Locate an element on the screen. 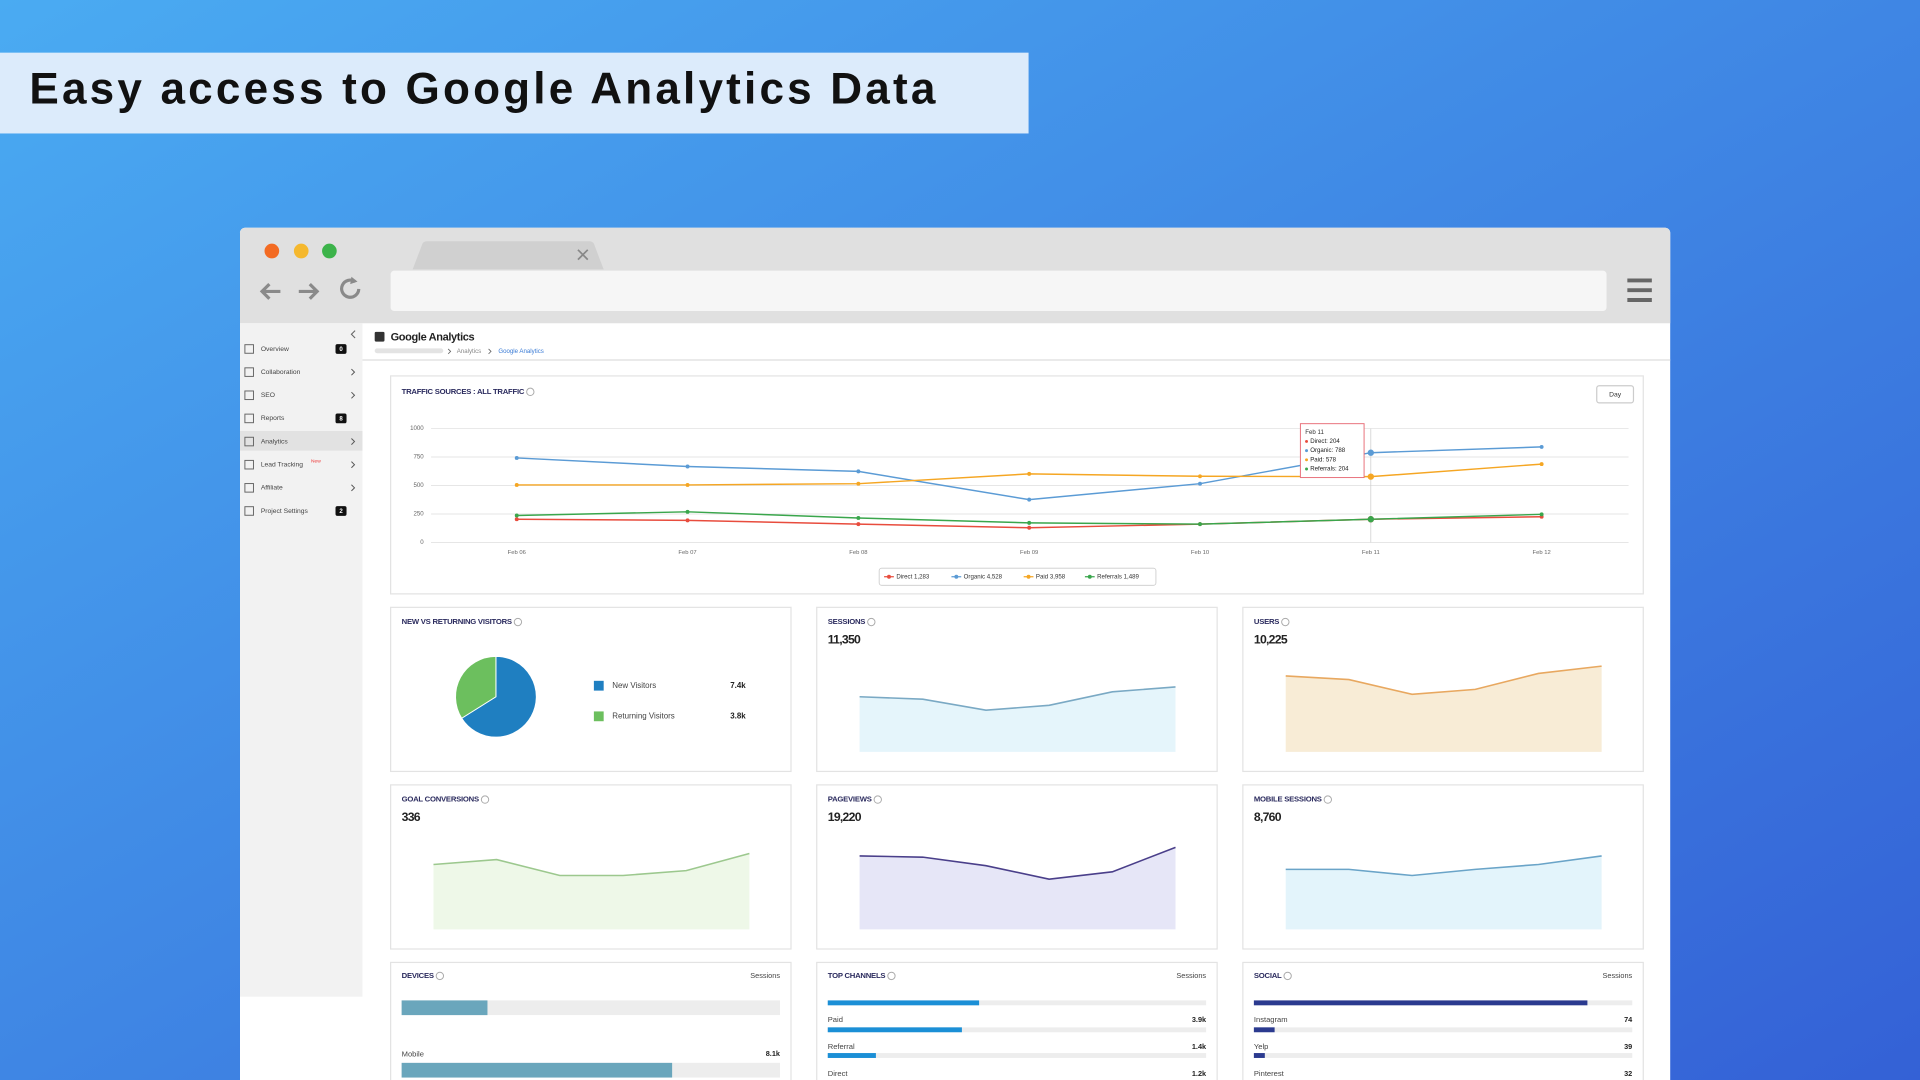 The height and width of the screenshot is (1080, 1920). legend-entry: Paid 3,958 is located at coordinates (1051, 576).